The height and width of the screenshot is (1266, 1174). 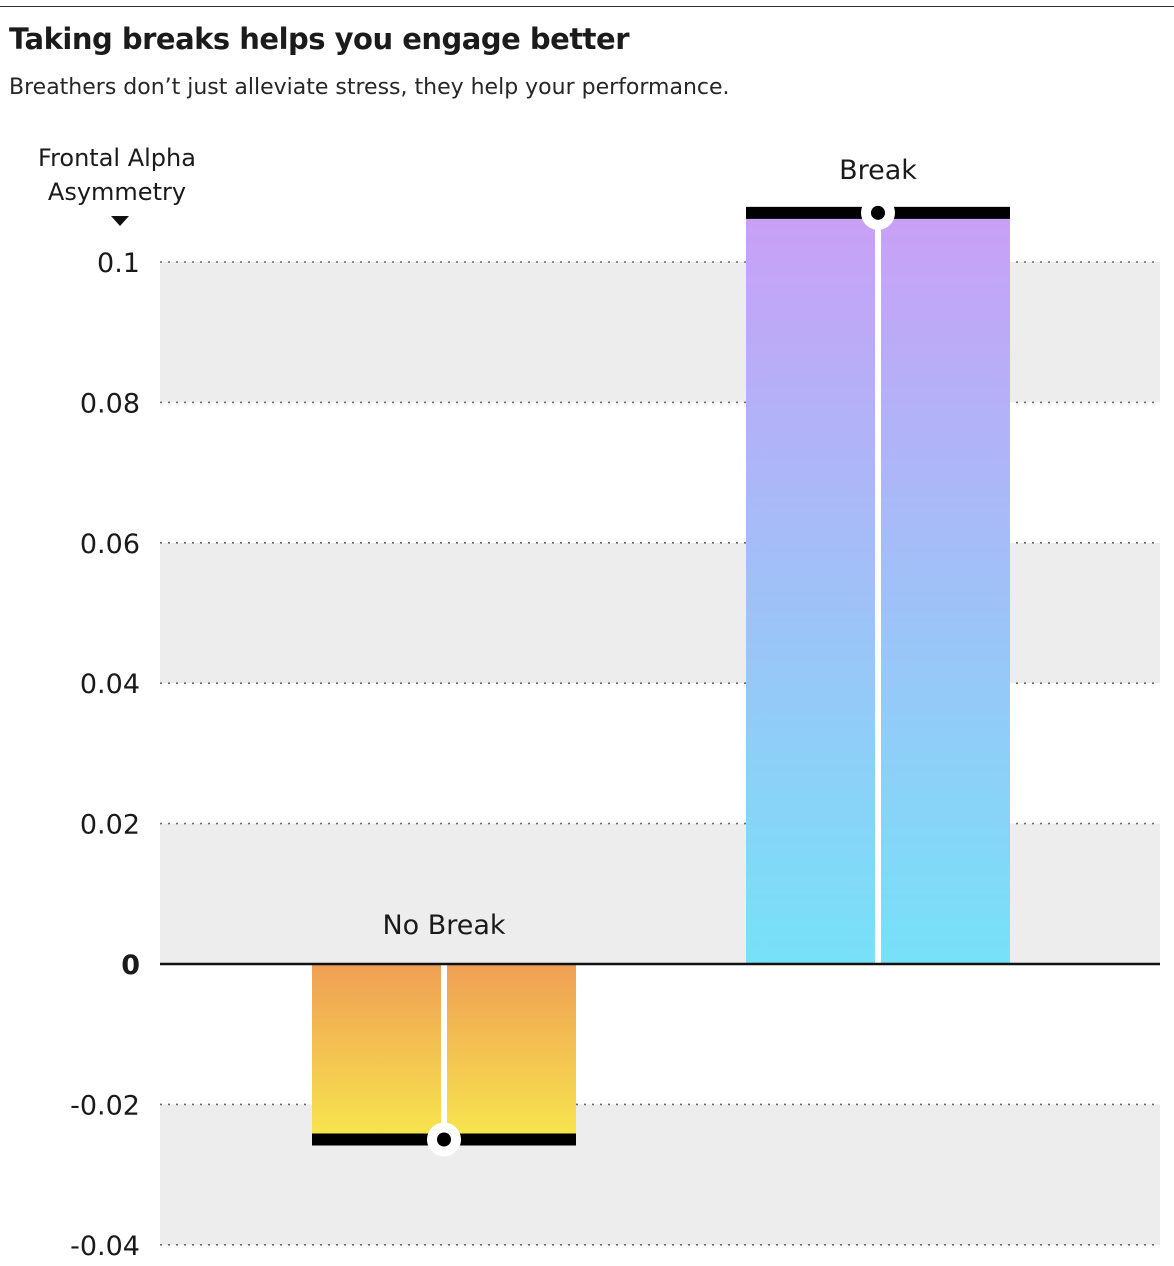 What do you see at coordinates (117, 158) in the screenshot?
I see `y-axis-title-line: Frontal Alpha` at bounding box center [117, 158].